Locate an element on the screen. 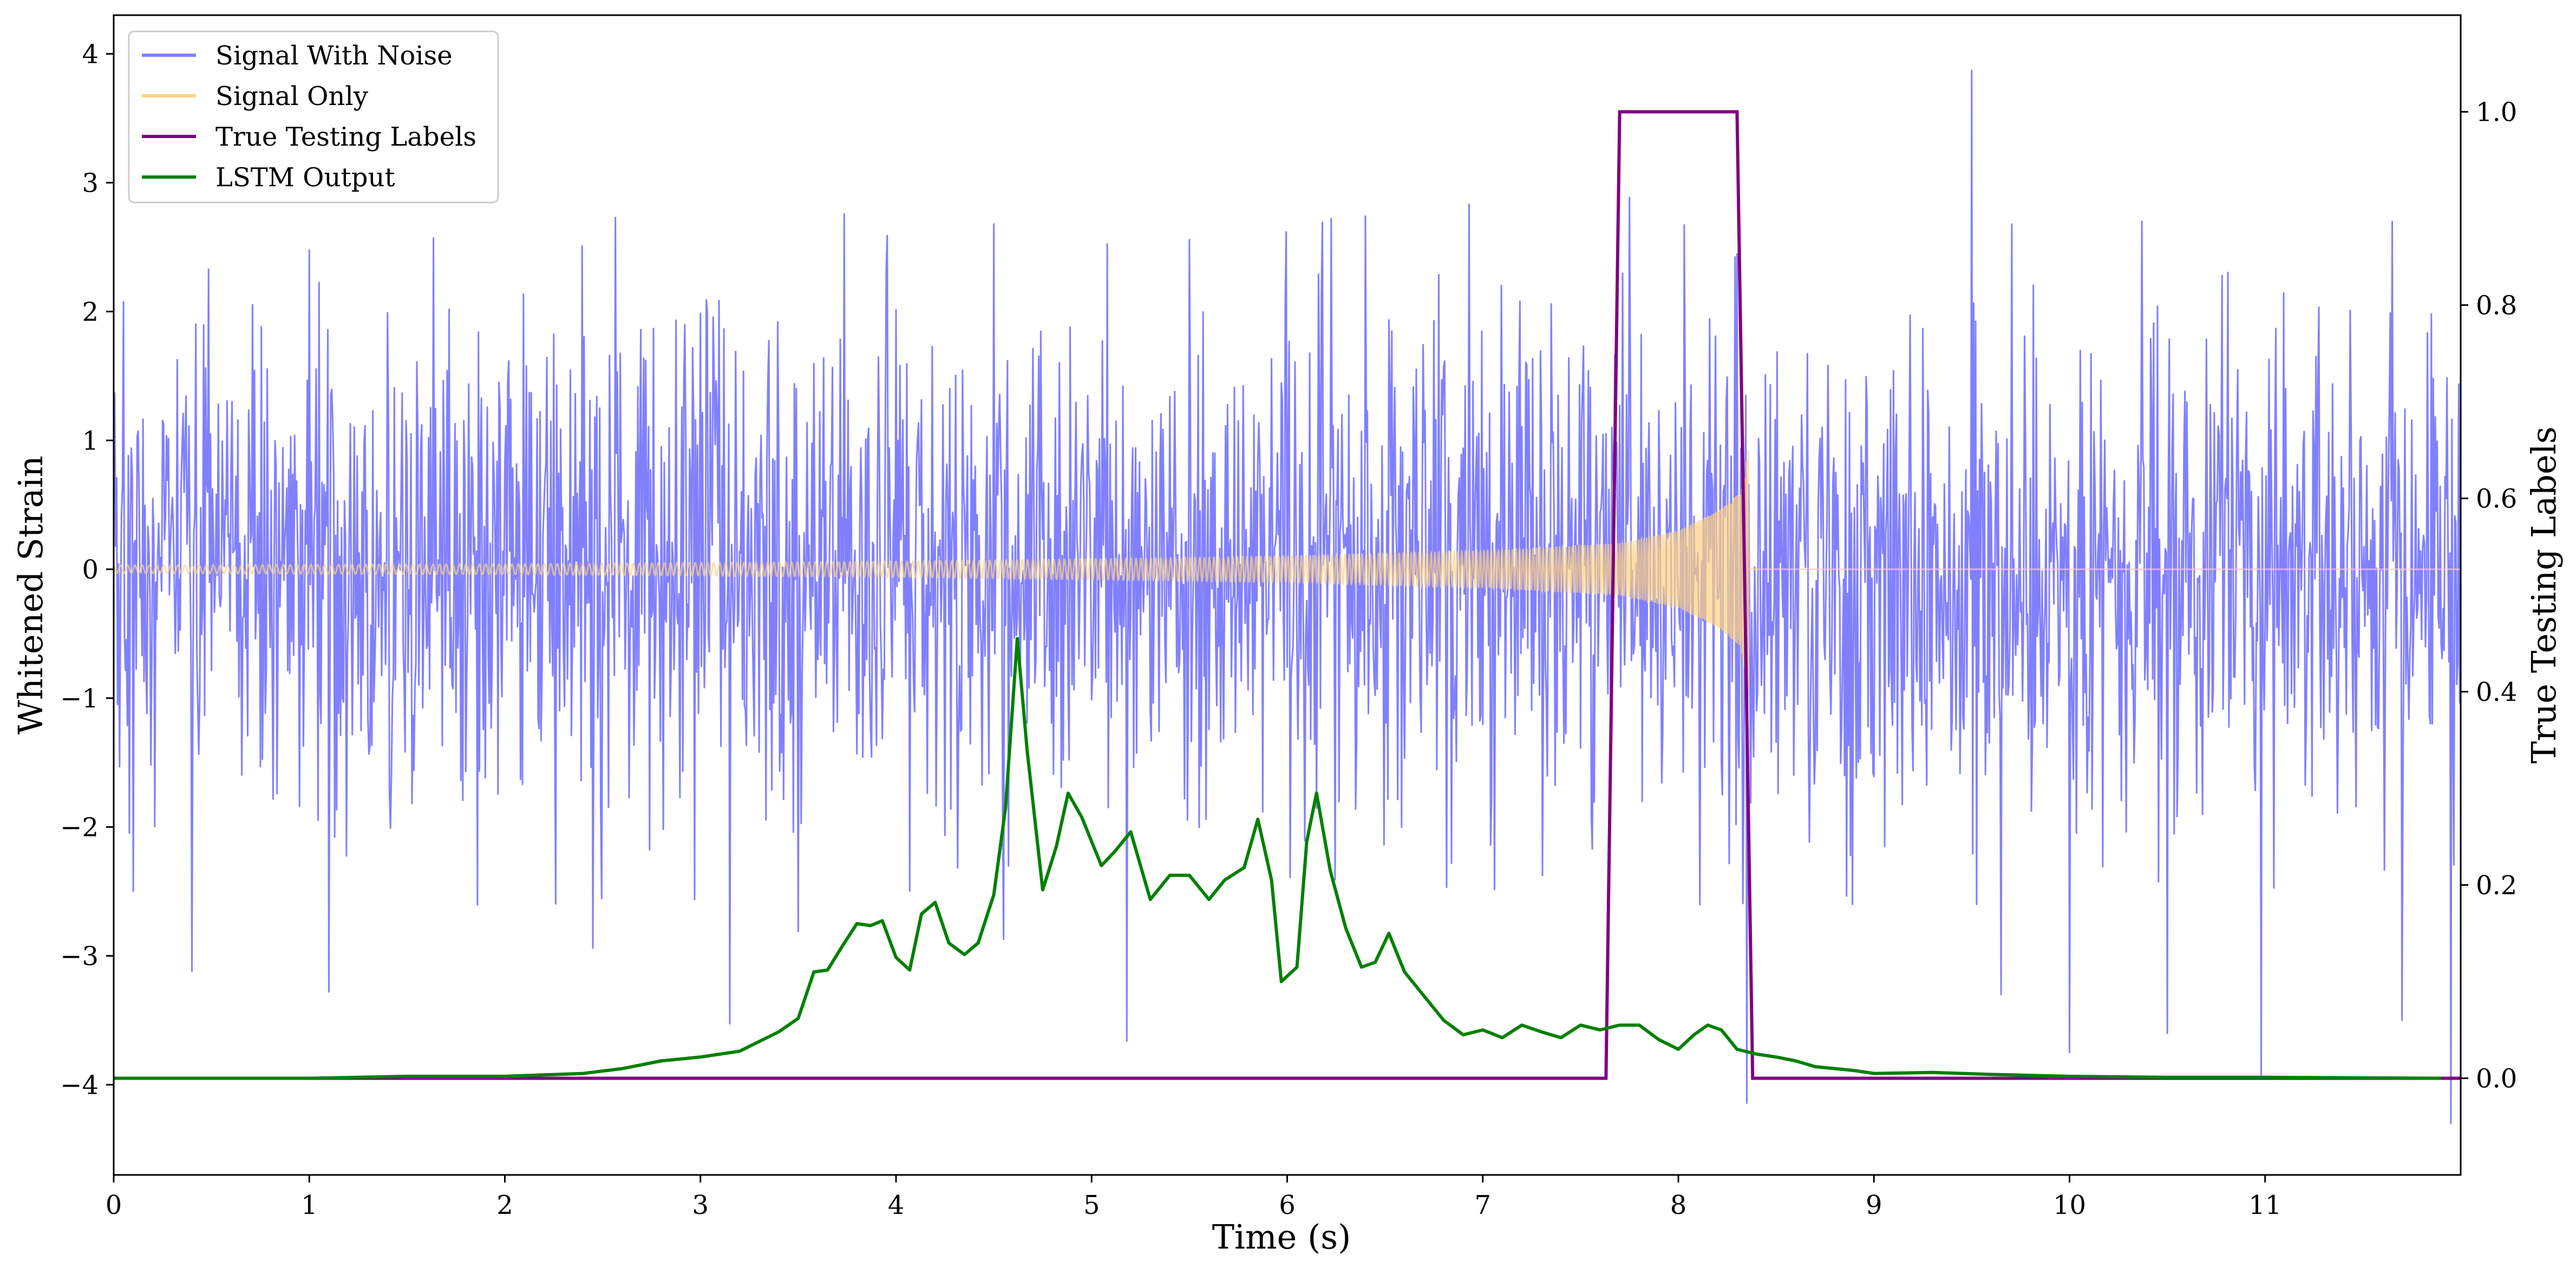 The width and height of the screenshot is (2576, 1274). x-axis-label: Time (s) is located at coordinates (1282, 1237).